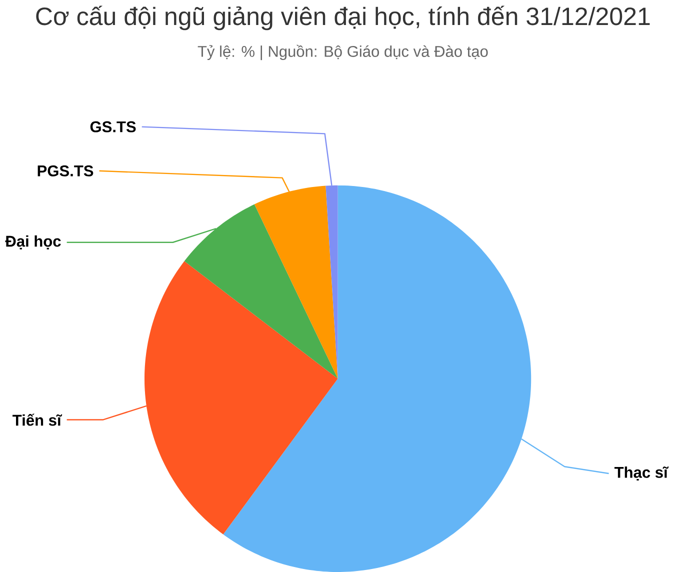 This screenshot has width=673, height=572. Describe the element at coordinates (37, 420) in the screenshot. I see `slice-label: Tiến sĩ` at that location.